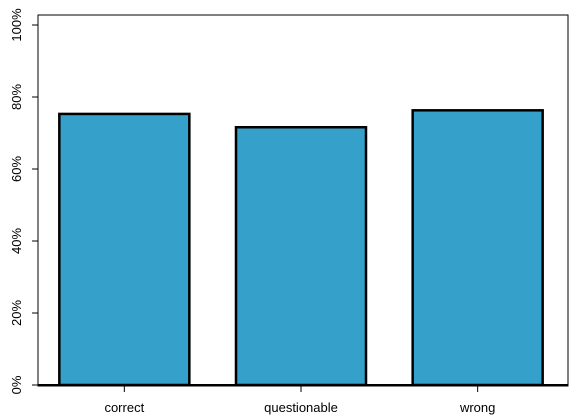 The image size is (574, 418). Describe the element at coordinates (16, 169) in the screenshot. I see `y-tick-label: 60%` at that location.